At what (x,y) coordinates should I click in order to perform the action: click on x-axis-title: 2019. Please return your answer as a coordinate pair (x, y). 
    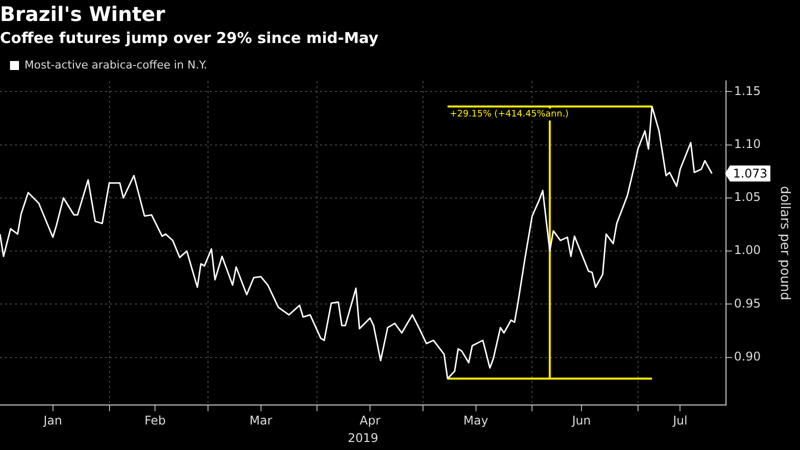
    Looking at the image, I should click on (363, 437).